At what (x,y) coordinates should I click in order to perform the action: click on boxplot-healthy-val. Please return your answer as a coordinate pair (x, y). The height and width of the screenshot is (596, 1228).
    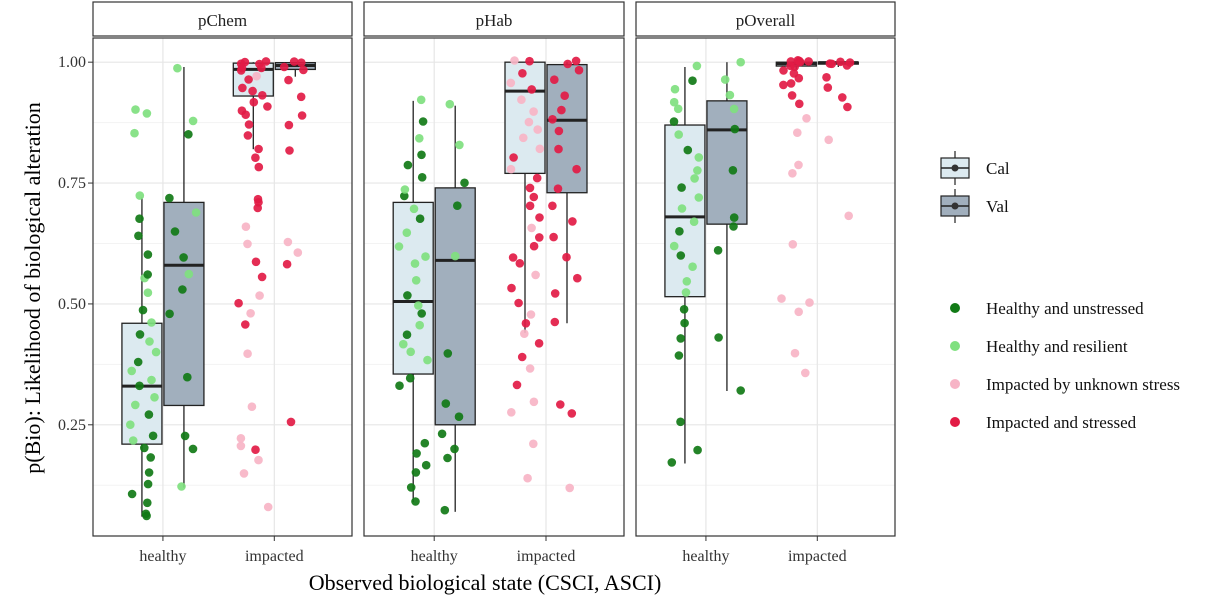
    Looking at the image, I should click on (184, 277).